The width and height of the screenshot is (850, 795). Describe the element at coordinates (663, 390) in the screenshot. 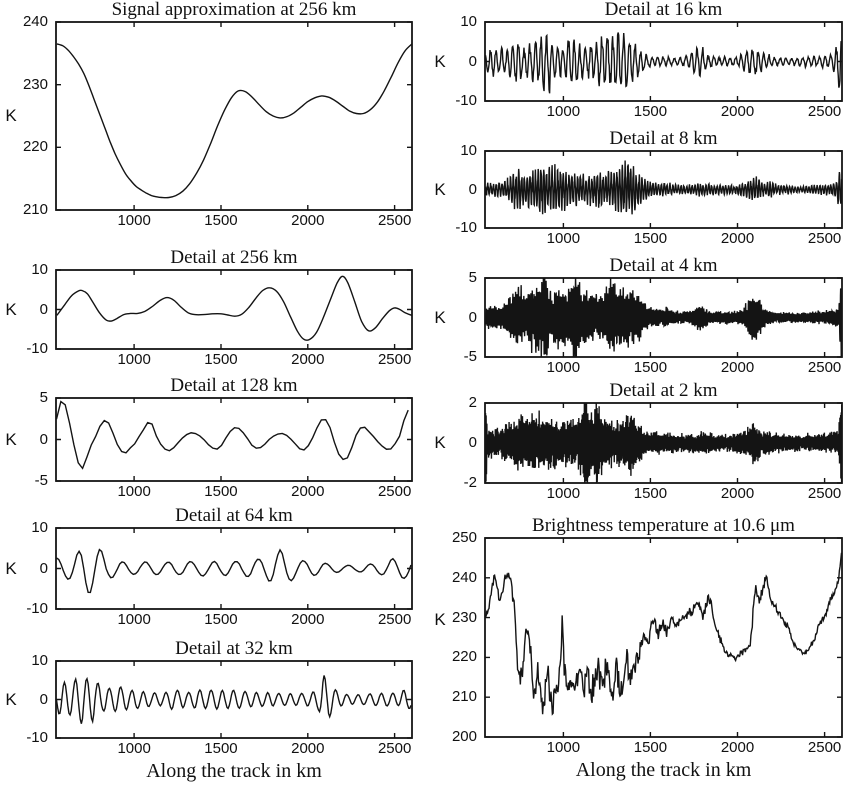

I see `plot-title: Detail at 2 km` at that location.